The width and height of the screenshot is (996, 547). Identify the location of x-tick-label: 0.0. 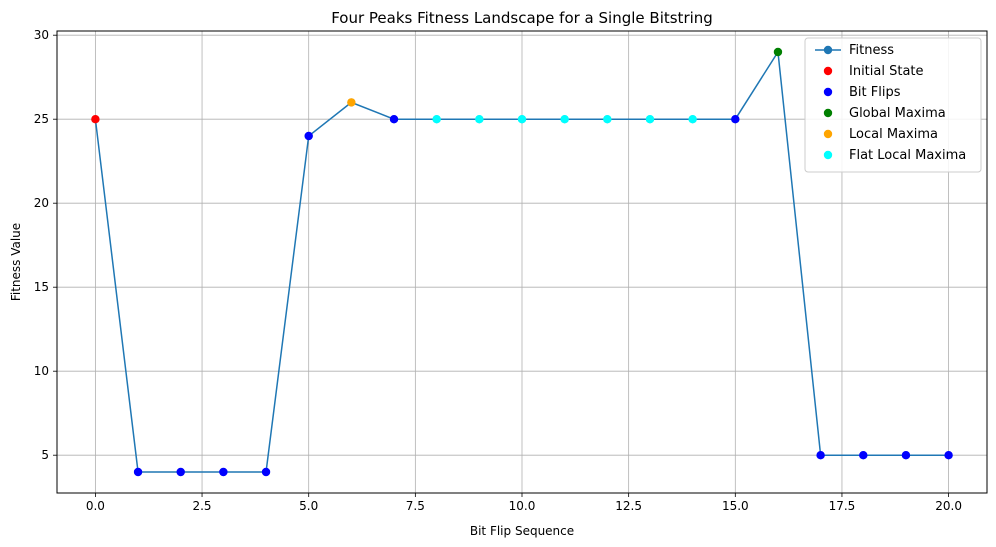
(95, 506).